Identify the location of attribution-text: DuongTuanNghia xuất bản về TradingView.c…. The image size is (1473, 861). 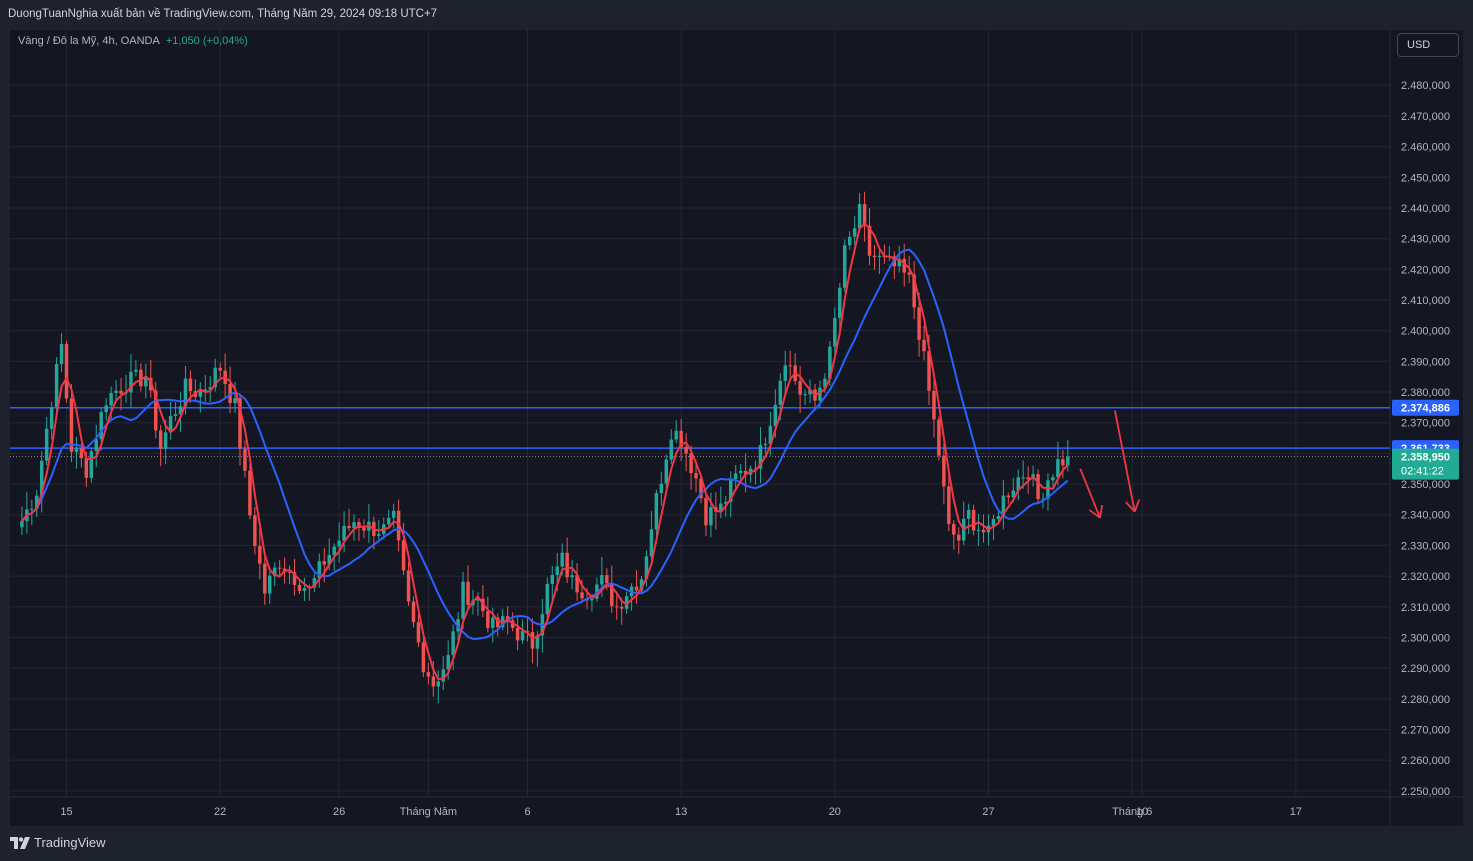
(223, 14).